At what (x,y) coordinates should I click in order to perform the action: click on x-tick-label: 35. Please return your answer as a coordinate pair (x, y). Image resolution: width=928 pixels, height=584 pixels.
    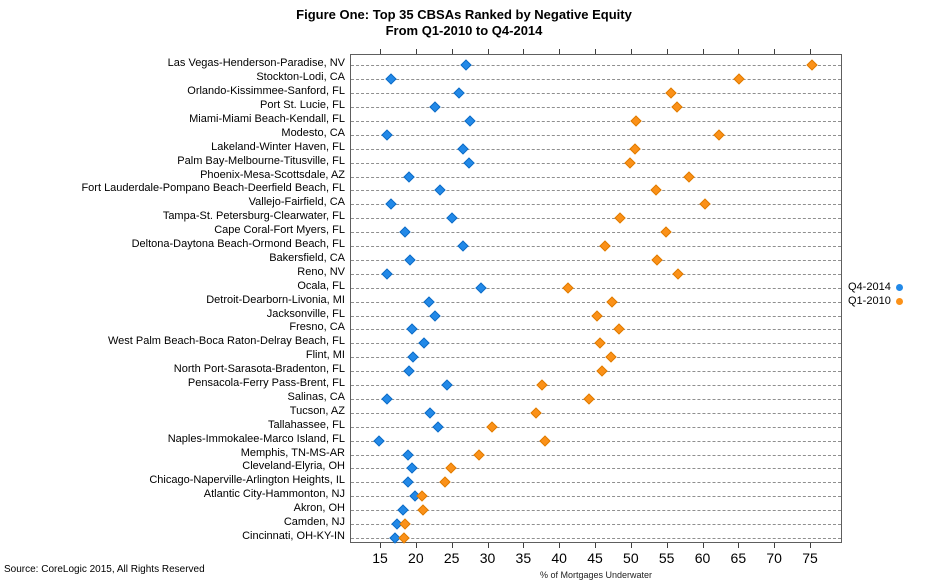
    Looking at the image, I should click on (523, 558).